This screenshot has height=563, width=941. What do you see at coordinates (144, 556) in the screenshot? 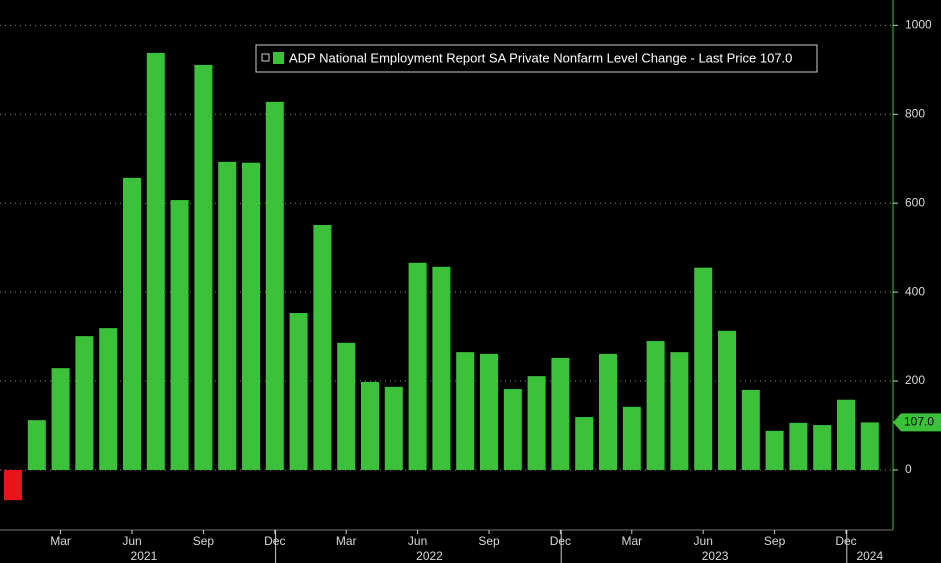
I see `year-label: 2021` at bounding box center [144, 556].